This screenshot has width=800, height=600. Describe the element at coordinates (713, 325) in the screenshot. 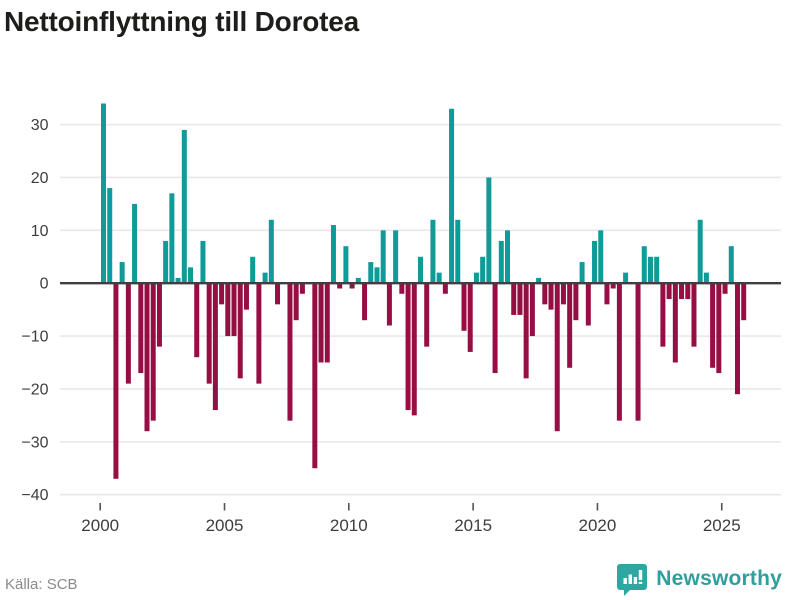

I see `bar-2024-Q3` at that location.